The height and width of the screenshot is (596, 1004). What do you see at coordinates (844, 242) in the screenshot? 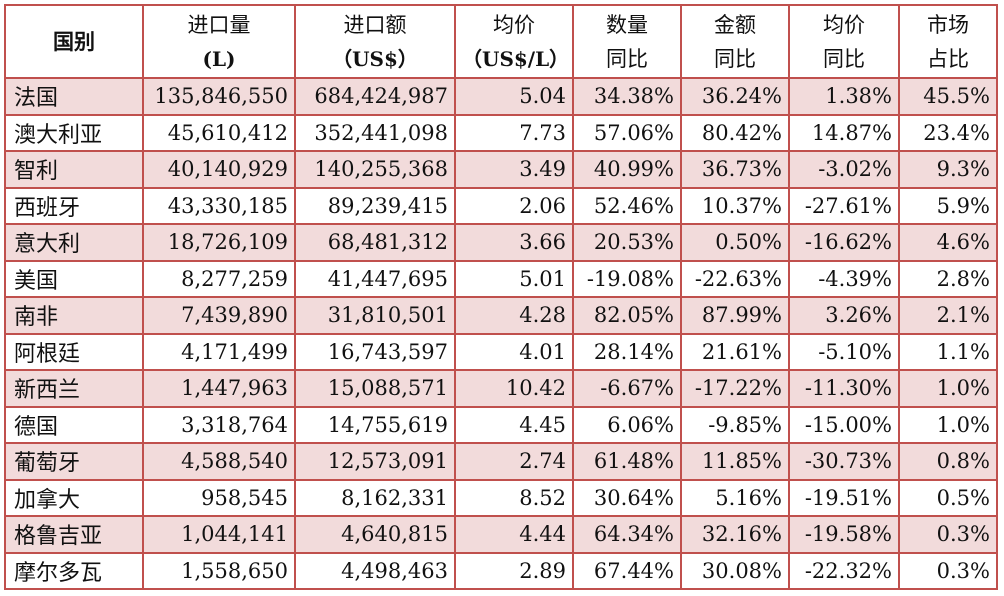
I see `price-yoy-cell: -16.62%` at bounding box center [844, 242].